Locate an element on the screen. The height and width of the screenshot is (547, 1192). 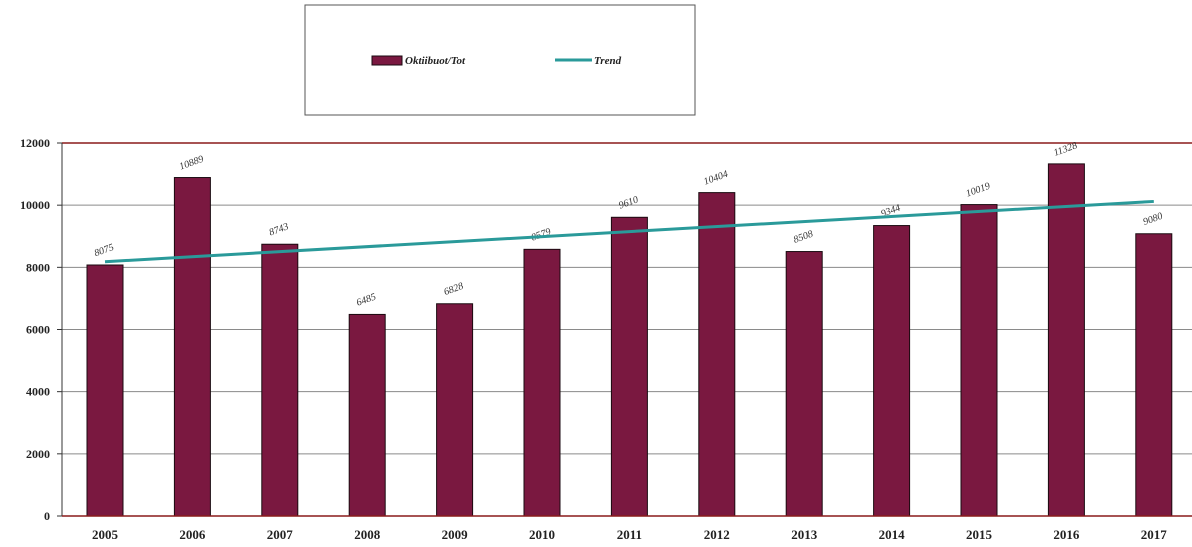
data-label: 10019 is located at coordinates (978, 190).